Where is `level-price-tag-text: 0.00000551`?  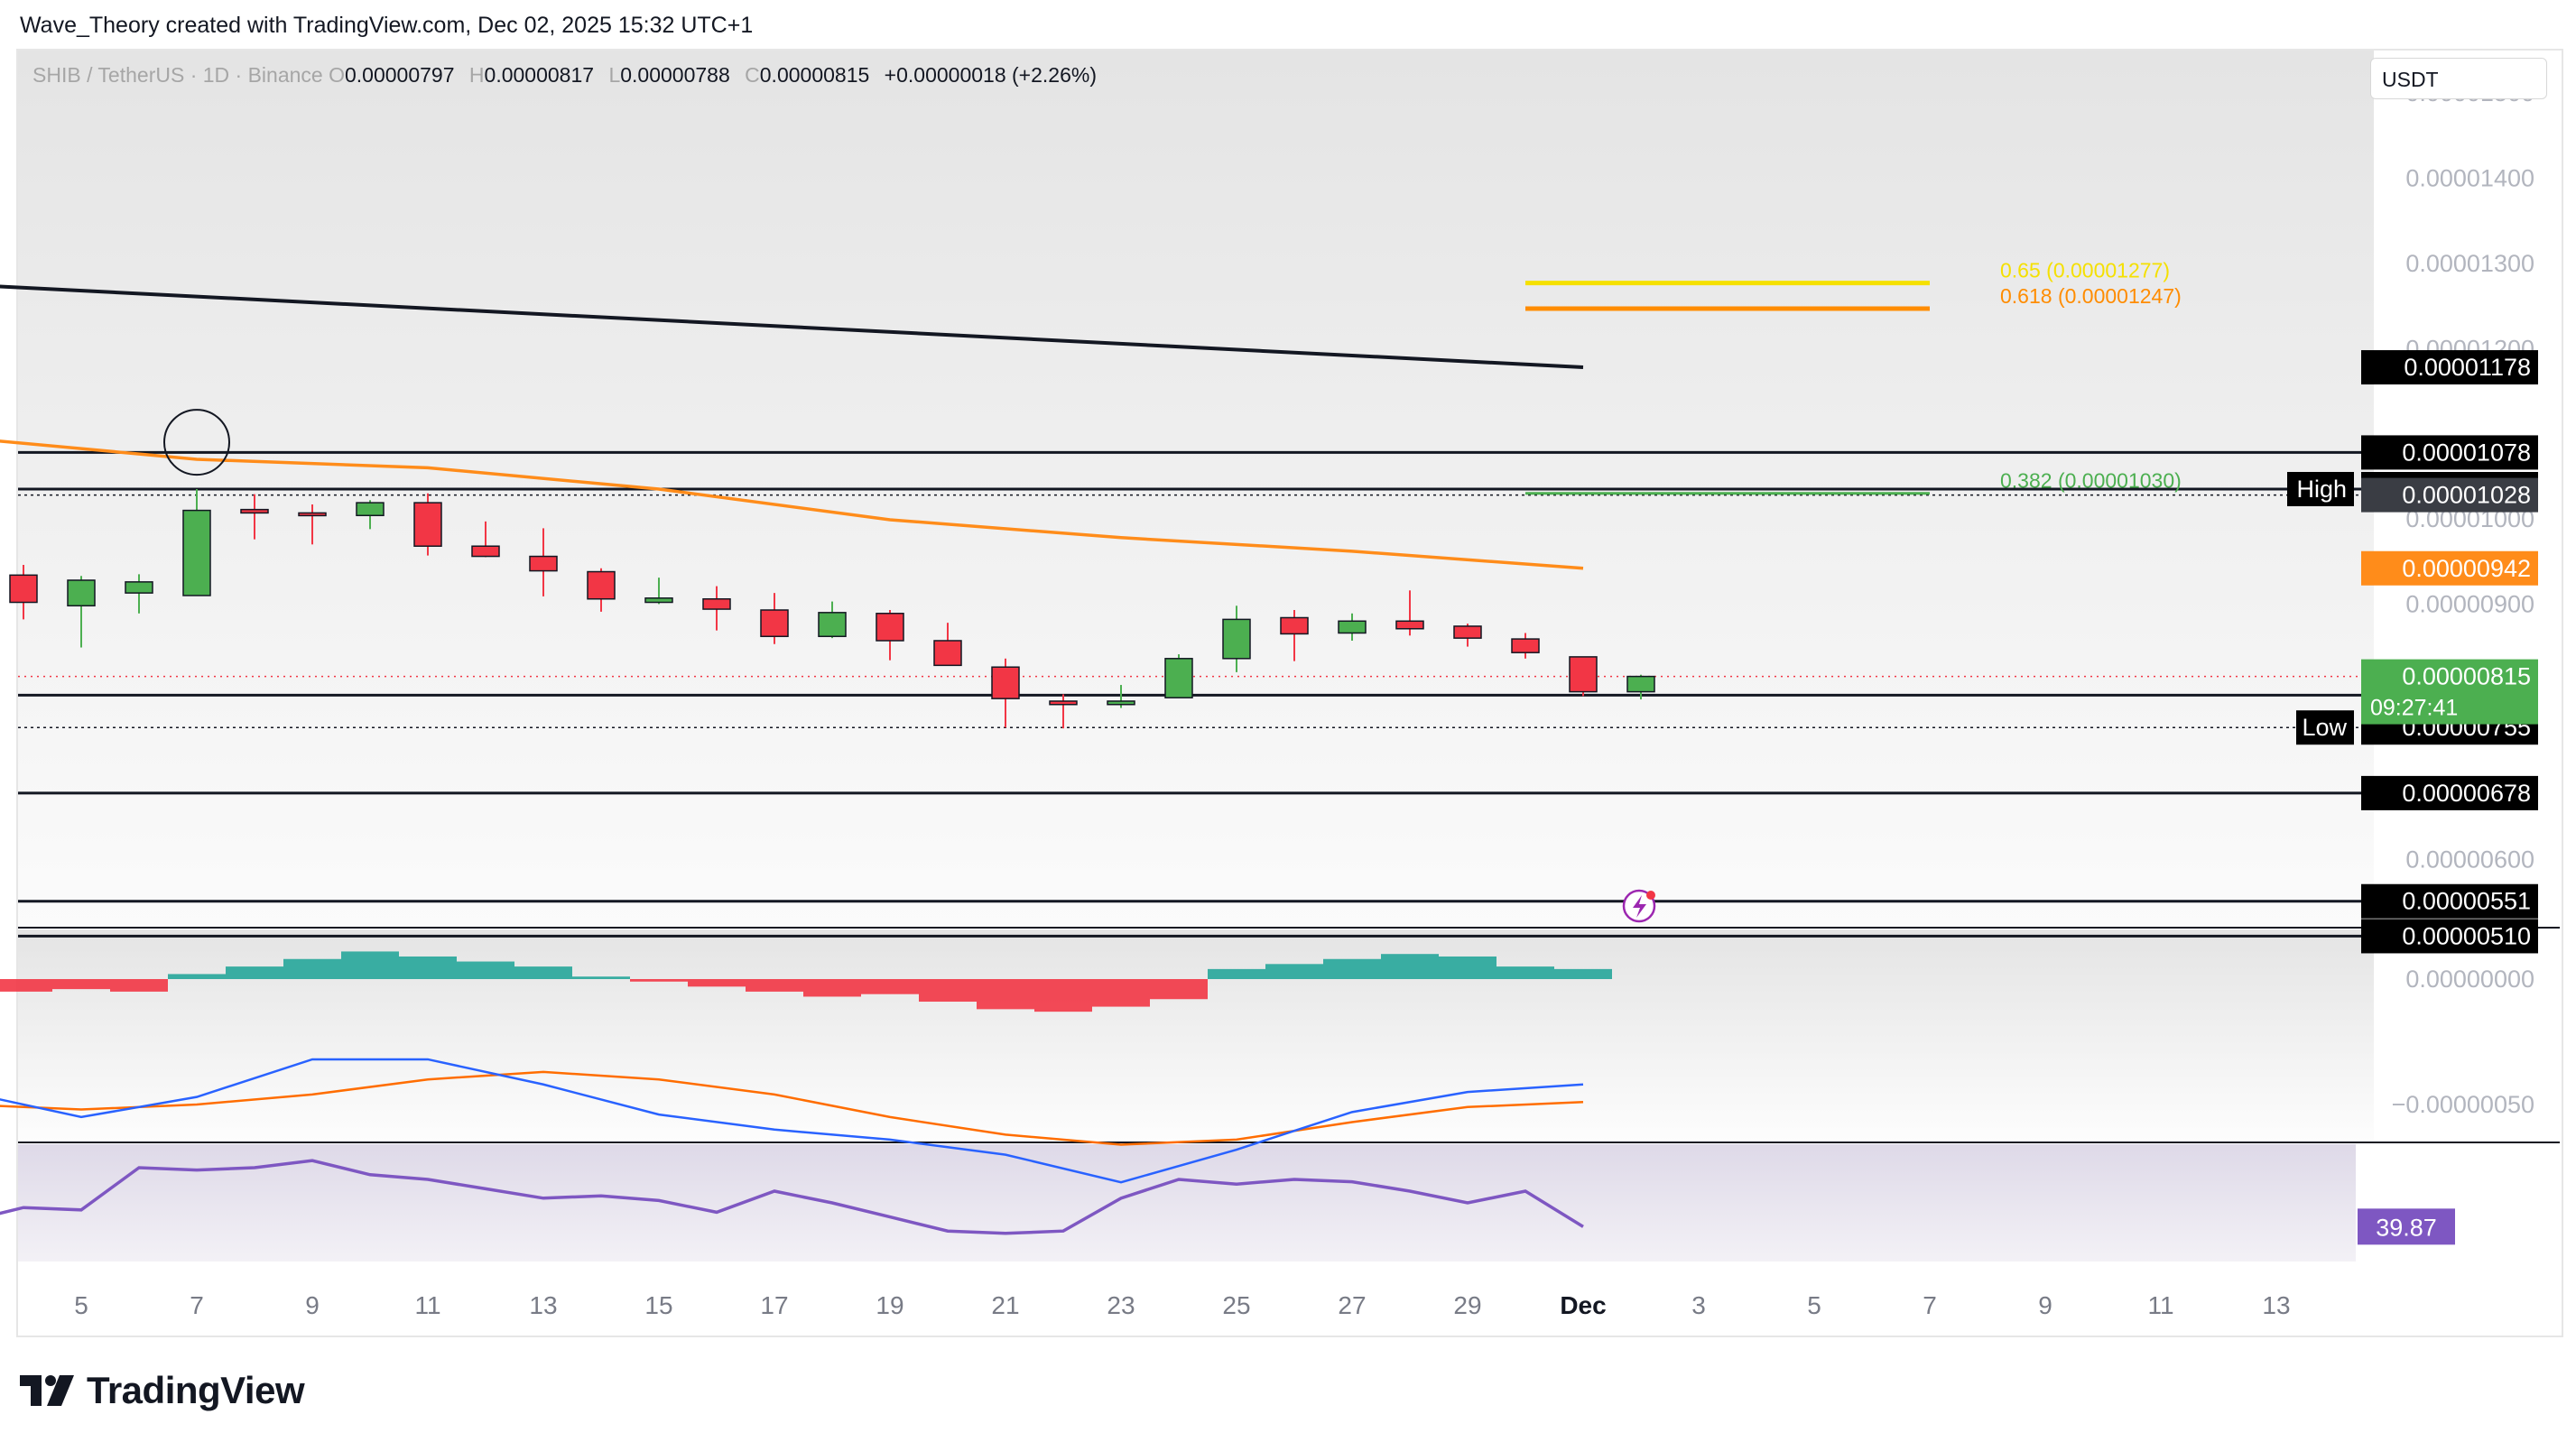 level-price-tag-text: 0.00000551 is located at coordinates (2466, 901).